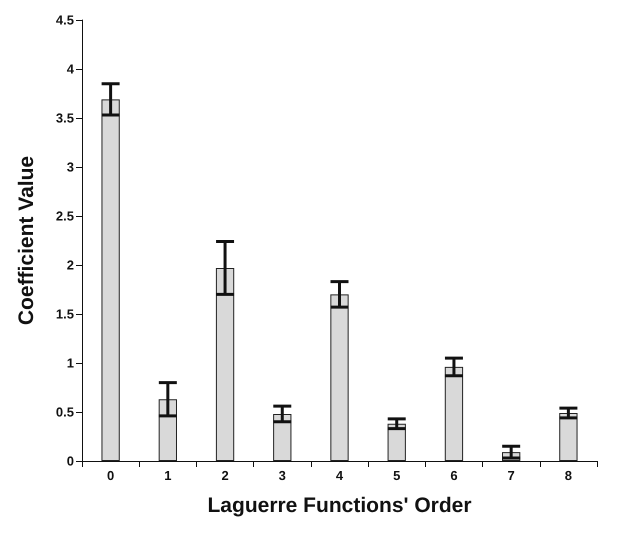 The height and width of the screenshot is (539, 625). What do you see at coordinates (65, 412) in the screenshot?
I see `y-tick-label: 0.5` at bounding box center [65, 412].